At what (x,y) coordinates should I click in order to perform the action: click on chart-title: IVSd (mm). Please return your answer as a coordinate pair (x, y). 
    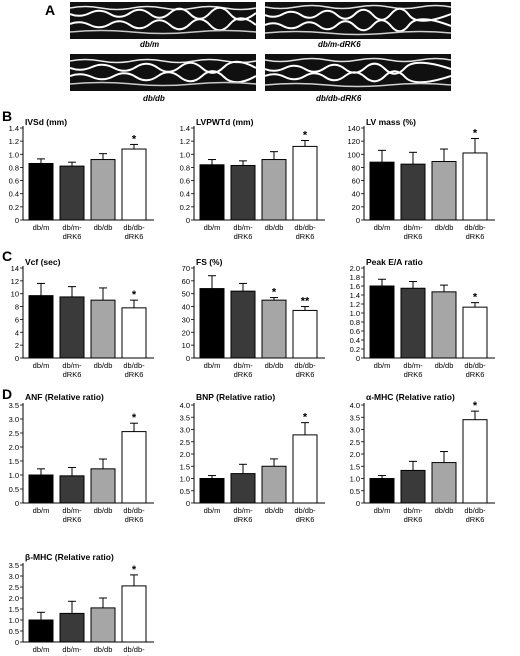
    Looking at the image, I should click on (46, 122).